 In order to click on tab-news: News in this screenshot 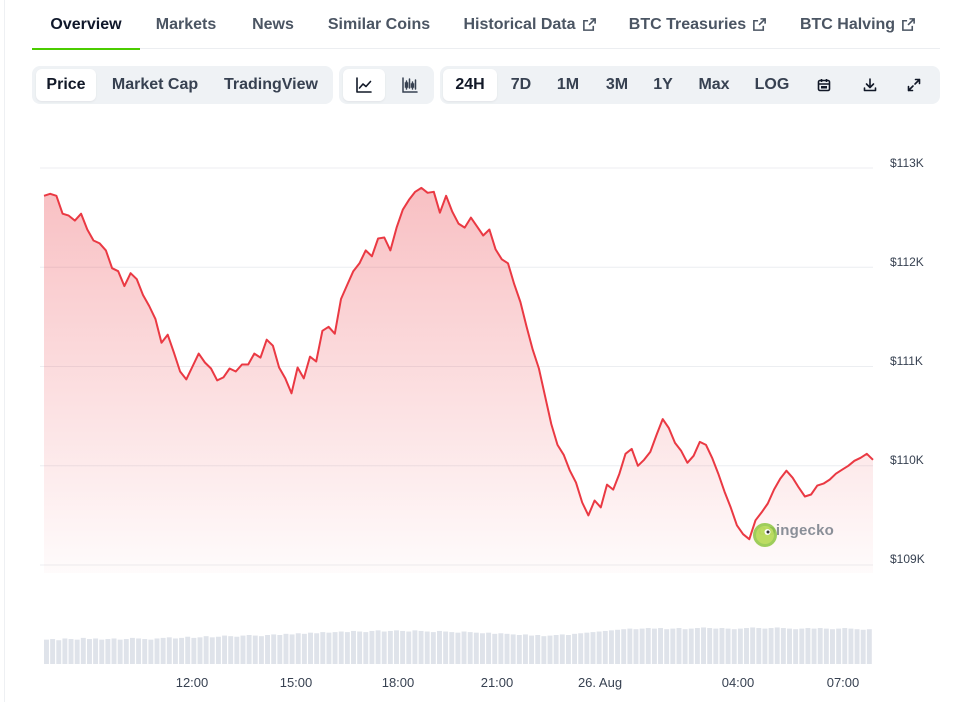, I will do `click(273, 24)`.